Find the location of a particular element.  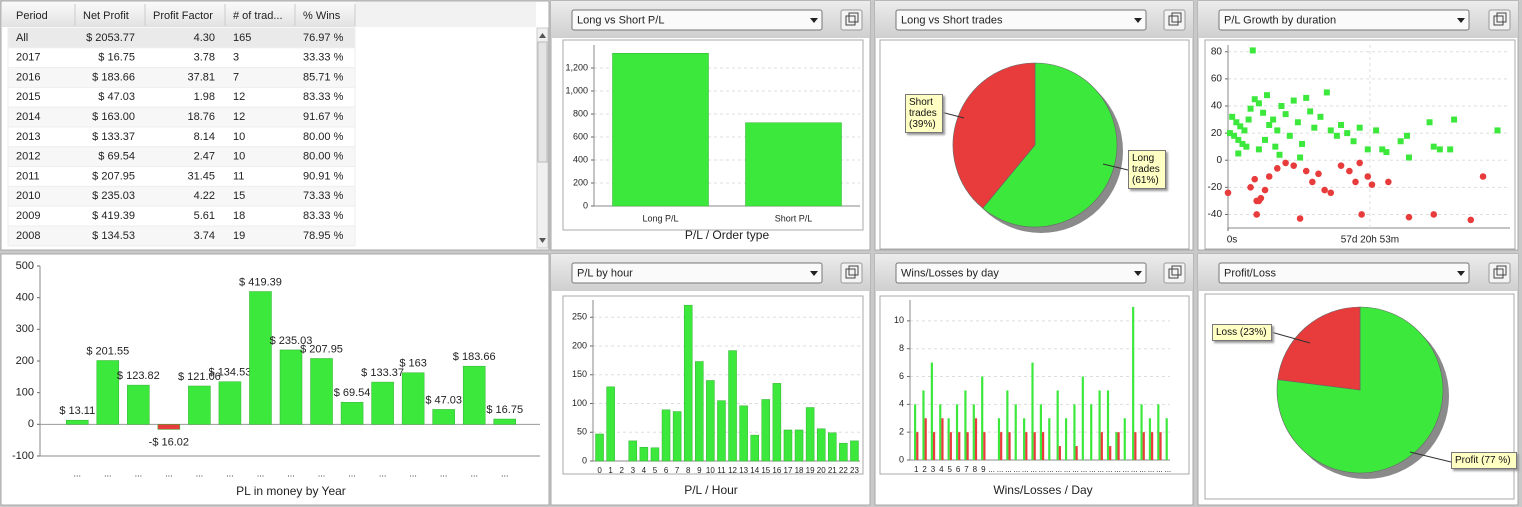

value-label: $ 183.66 is located at coordinates (474, 357).